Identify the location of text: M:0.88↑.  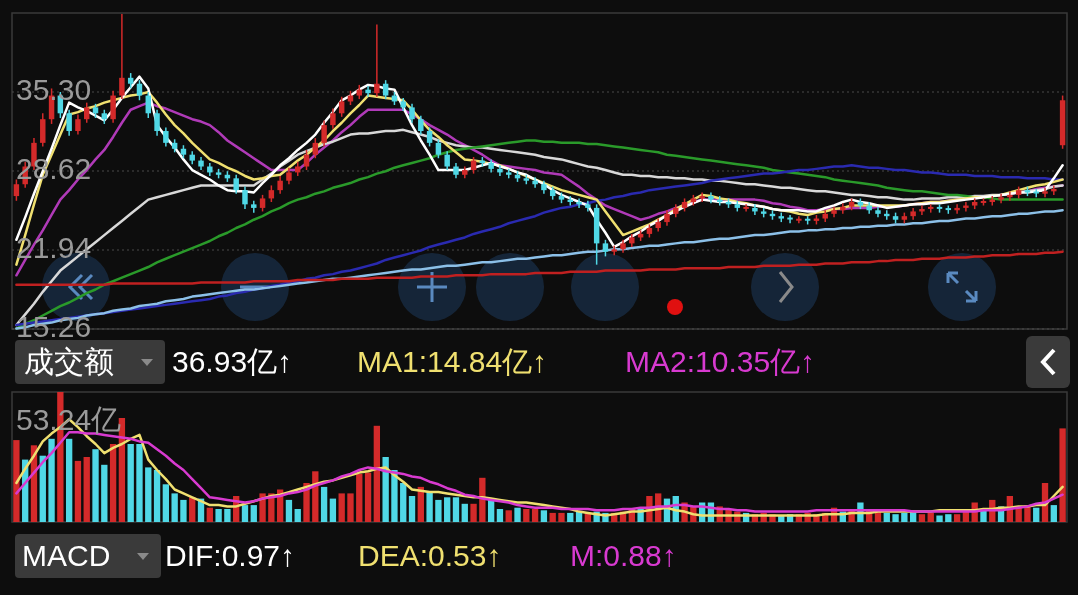
(623, 555).